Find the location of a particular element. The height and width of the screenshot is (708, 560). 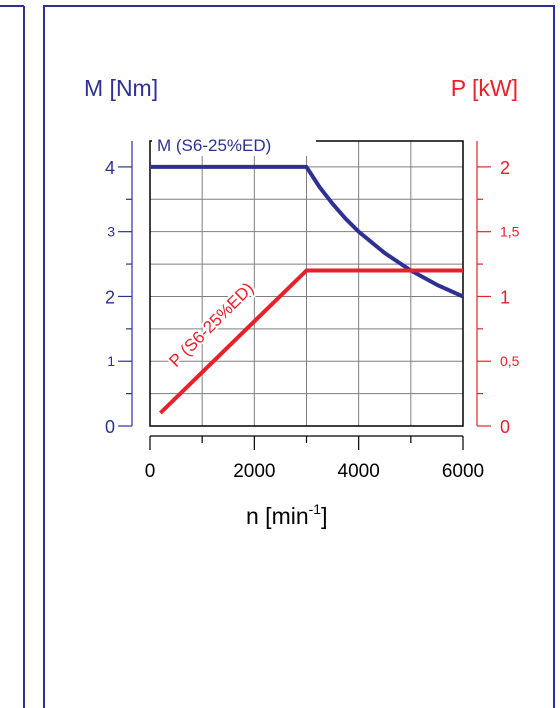

power-curve is located at coordinates (311, 341).